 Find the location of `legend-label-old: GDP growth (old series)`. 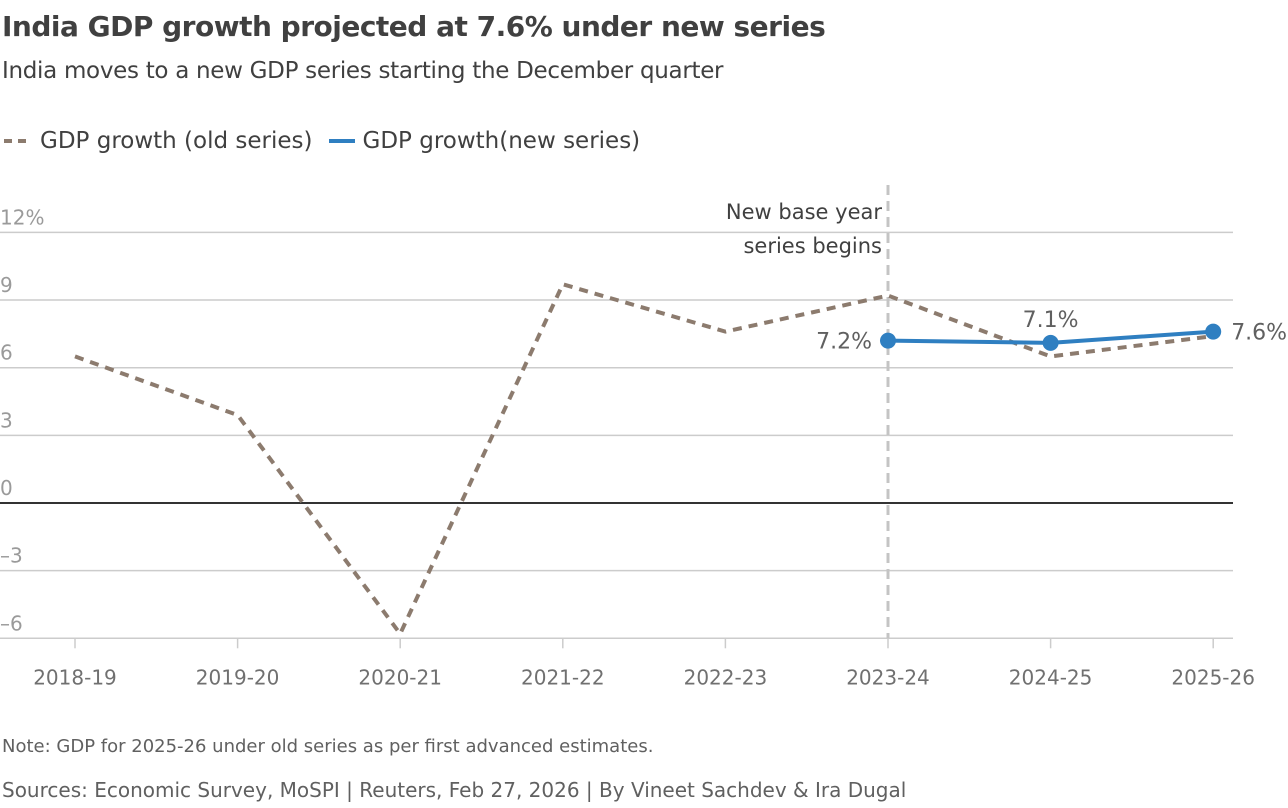

legend-label-old: GDP growth (old series) is located at coordinates (176, 141).